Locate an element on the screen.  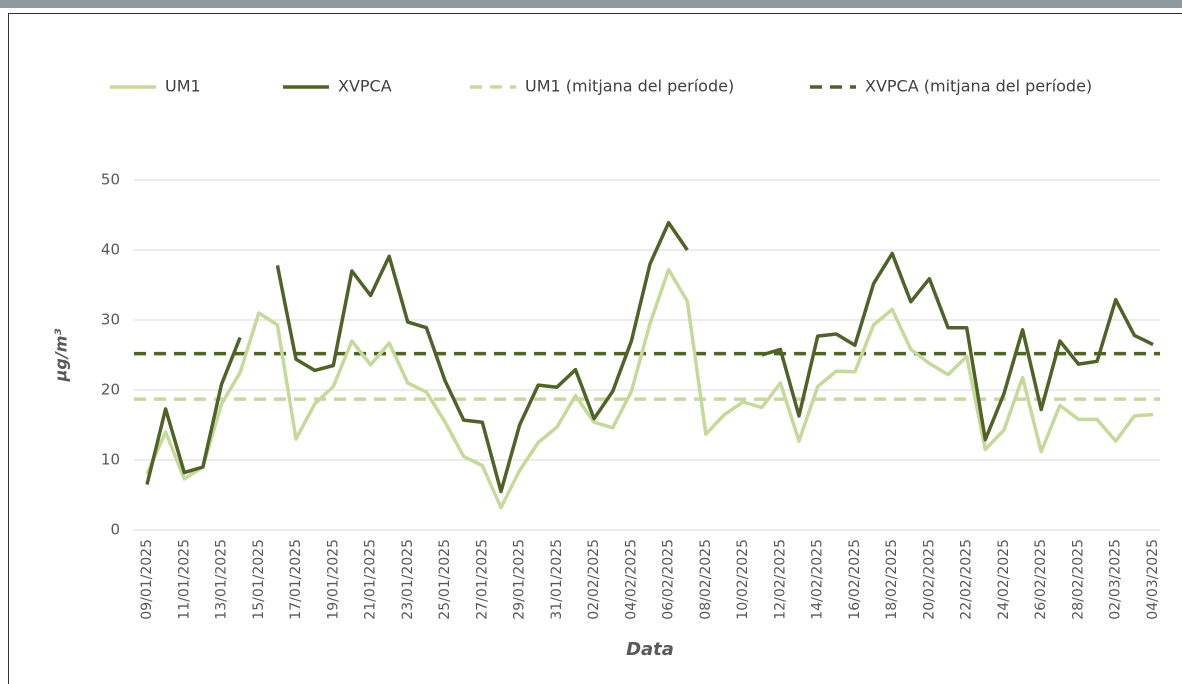
x-axis-label: Data is located at coordinates (650, 649).